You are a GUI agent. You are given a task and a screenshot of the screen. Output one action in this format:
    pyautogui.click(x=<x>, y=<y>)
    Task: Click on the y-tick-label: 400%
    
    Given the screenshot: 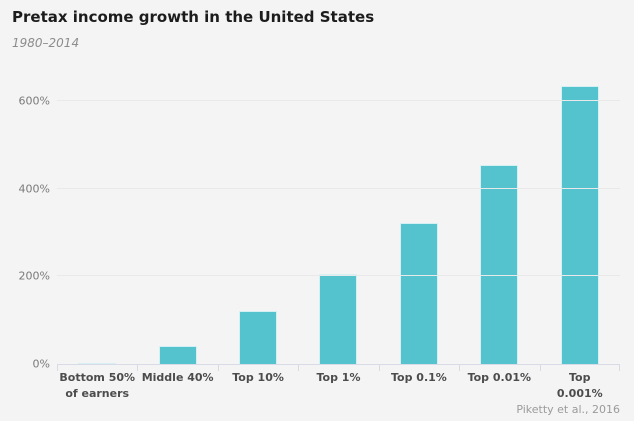 What is the action you would take?
    pyautogui.click(x=34, y=189)
    